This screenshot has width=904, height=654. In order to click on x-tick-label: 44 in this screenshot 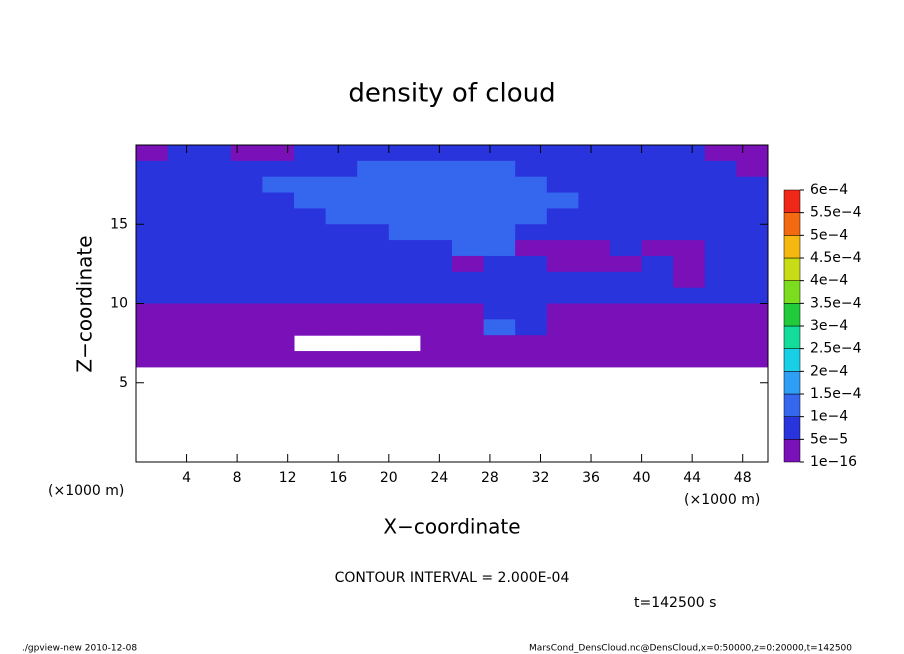, I will do `click(692, 478)`.